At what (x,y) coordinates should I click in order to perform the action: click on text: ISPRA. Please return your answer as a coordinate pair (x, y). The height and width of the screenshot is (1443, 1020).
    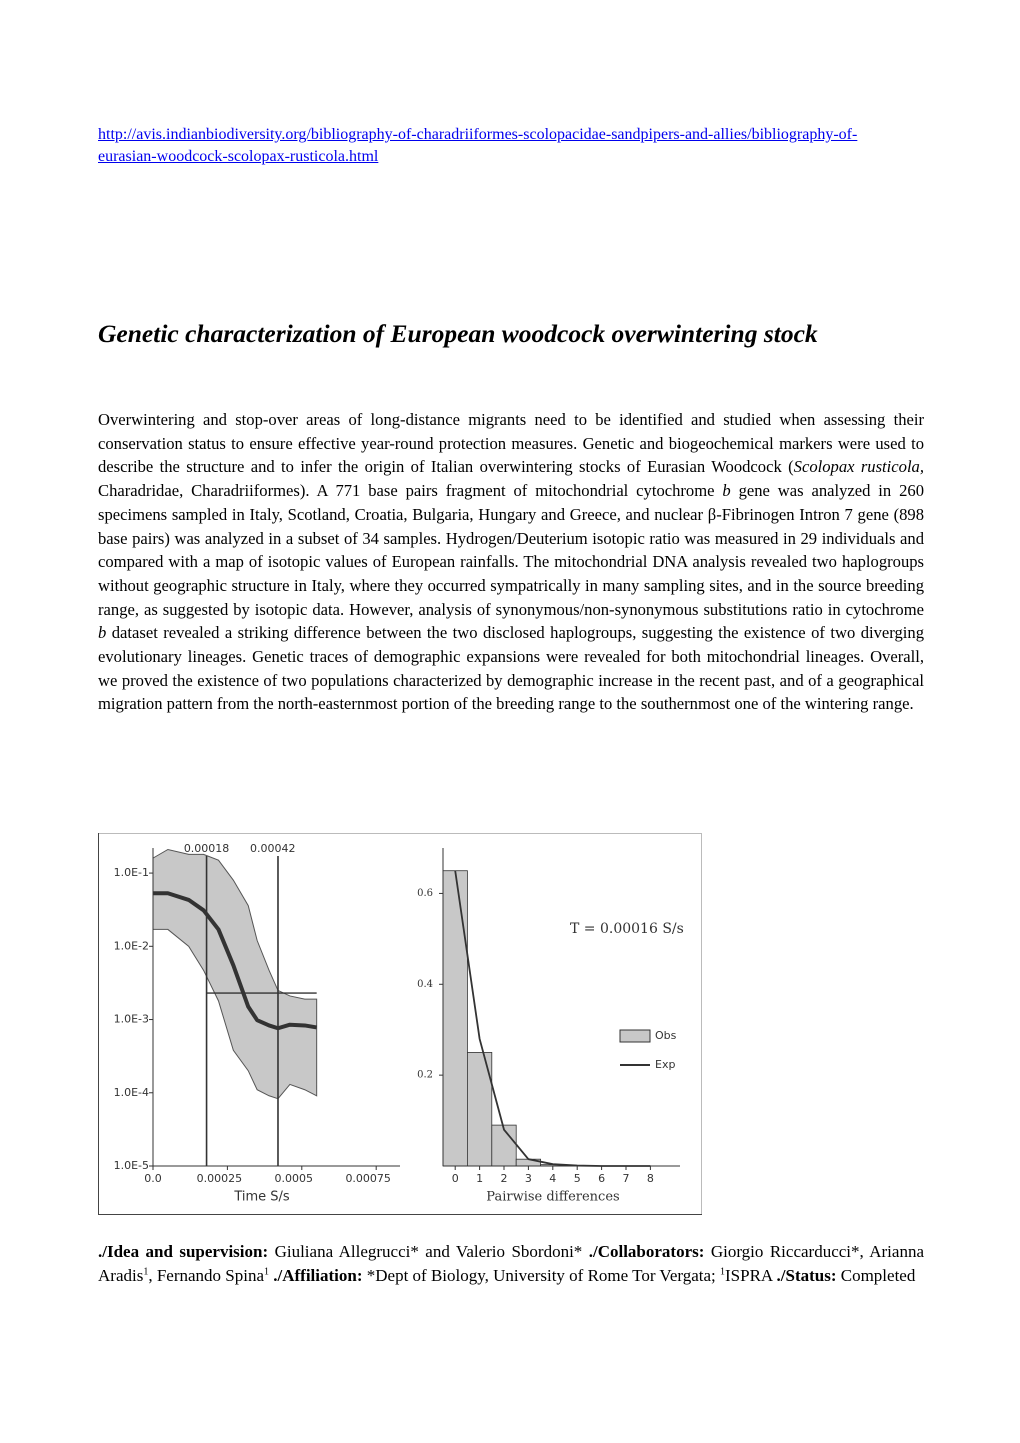
    Looking at the image, I should click on (751, 1275).